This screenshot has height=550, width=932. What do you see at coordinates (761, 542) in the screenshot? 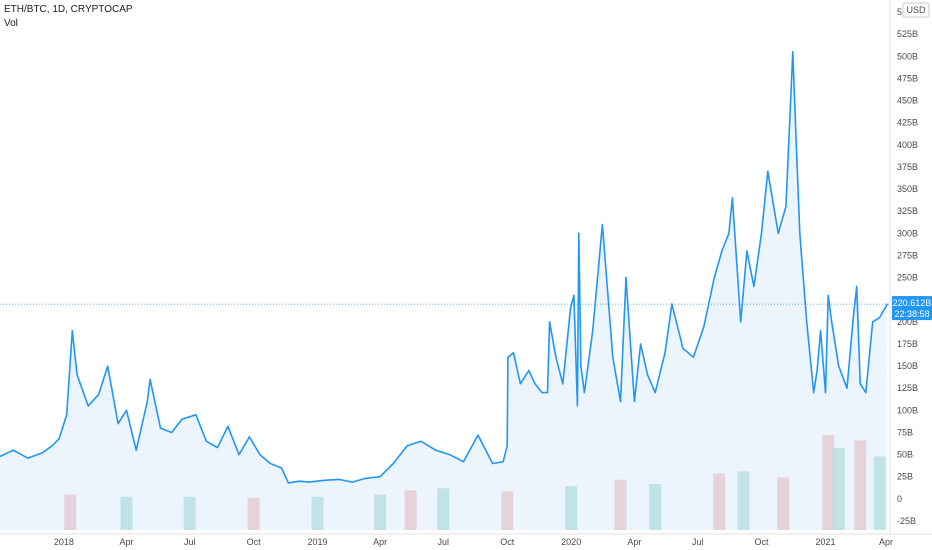
I see `x-tick-label: Oct` at bounding box center [761, 542].